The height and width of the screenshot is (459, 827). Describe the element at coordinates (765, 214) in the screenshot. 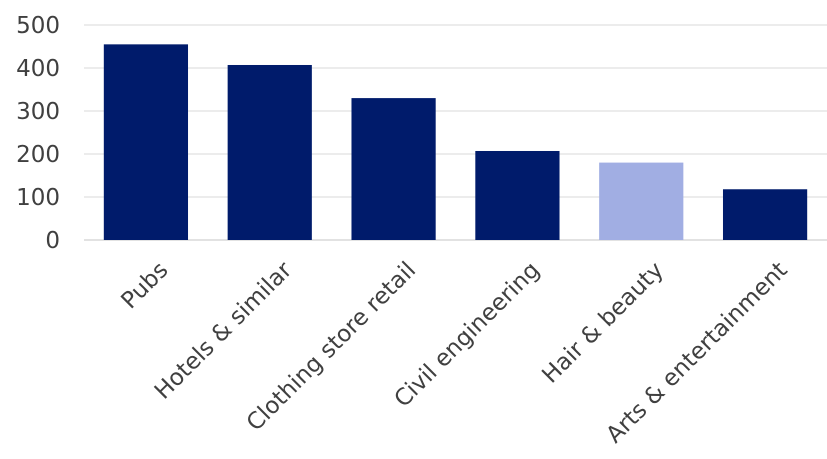

I see `bar-arts-entertainment` at that location.